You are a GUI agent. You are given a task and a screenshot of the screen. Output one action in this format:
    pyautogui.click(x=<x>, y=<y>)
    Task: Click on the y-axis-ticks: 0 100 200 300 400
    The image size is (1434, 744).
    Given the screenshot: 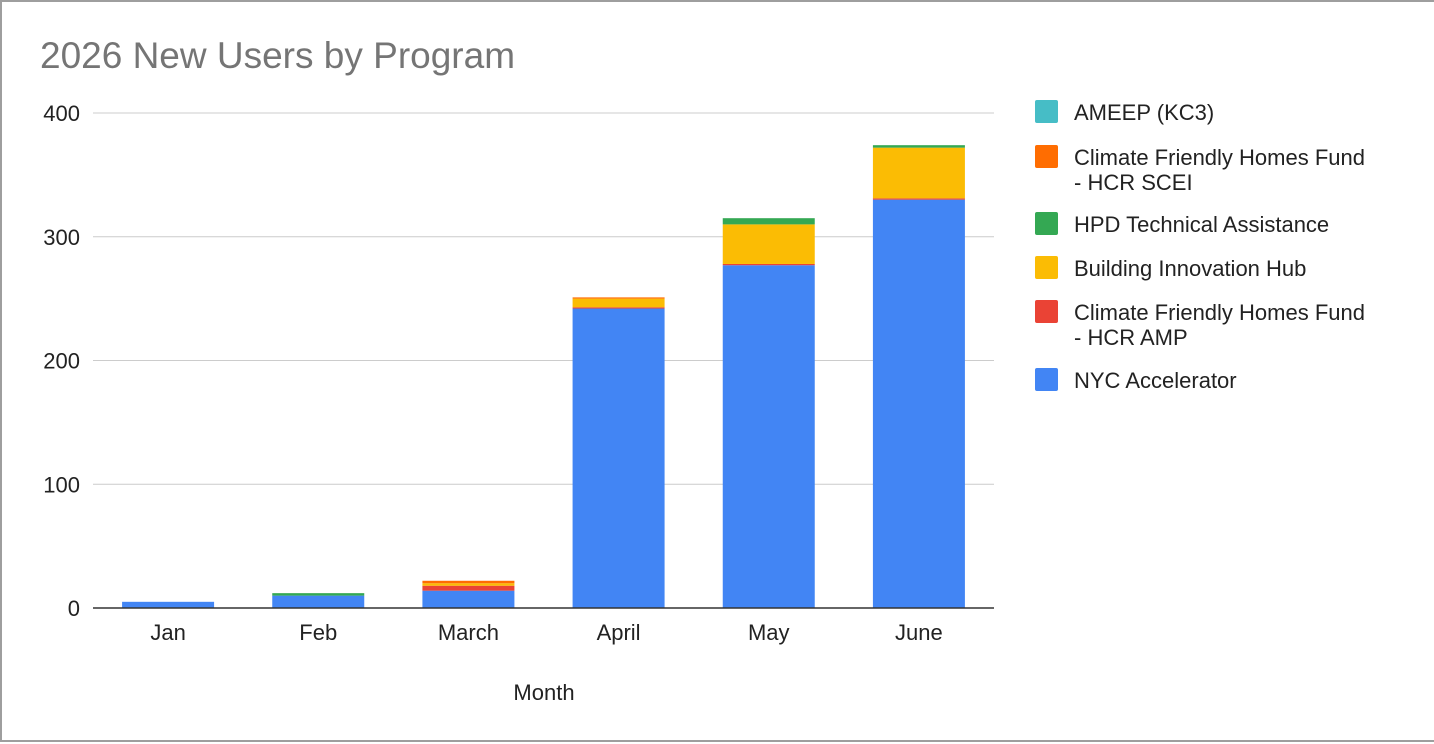 What is the action you would take?
    pyautogui.click(x=61, y=361)
    